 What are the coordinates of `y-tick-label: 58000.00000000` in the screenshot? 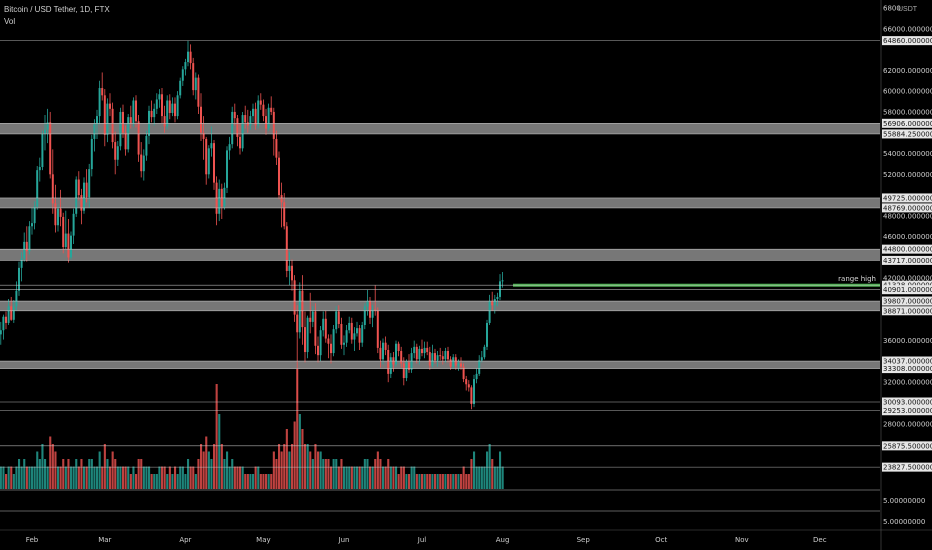 It's located at (907, 112).